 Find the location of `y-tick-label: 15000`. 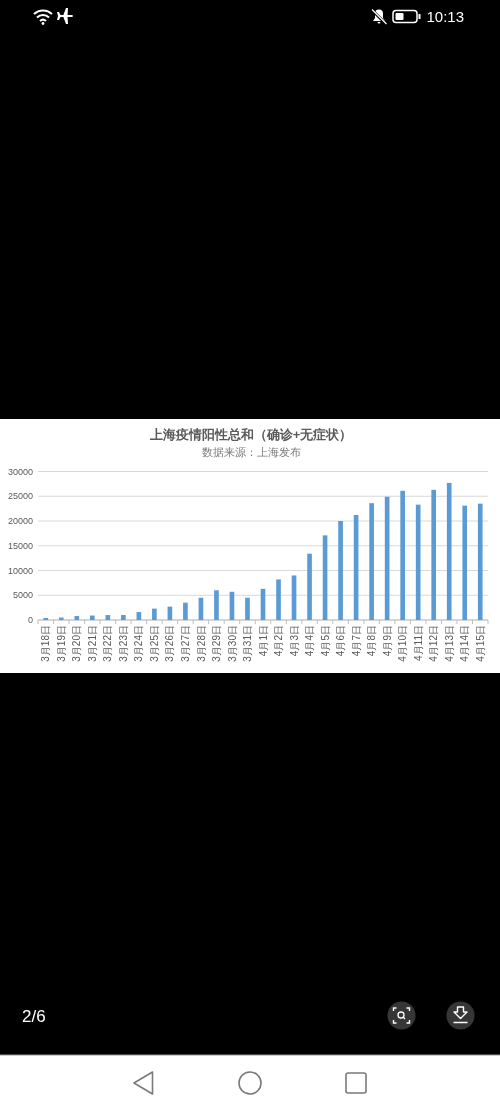

y-tick-label: 15000 is located at coordinates (20, 545).